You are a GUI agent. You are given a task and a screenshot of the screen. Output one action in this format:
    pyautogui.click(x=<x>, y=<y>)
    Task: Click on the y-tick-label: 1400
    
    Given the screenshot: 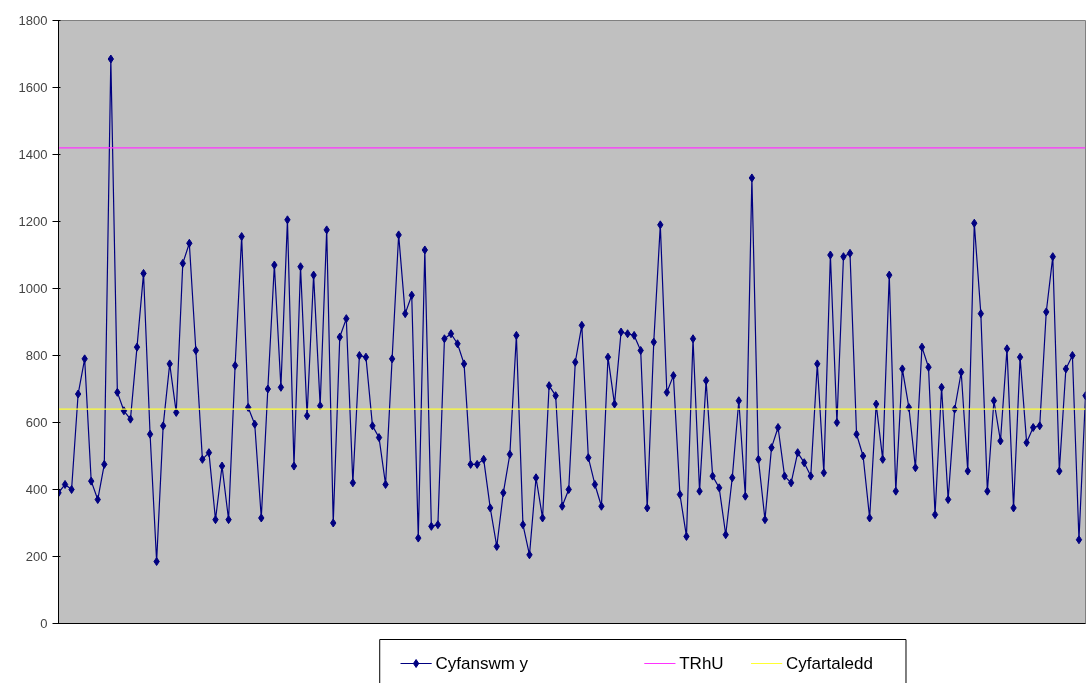 What is the action you would take?
    pyautogui.click(x=33, y=154)
    